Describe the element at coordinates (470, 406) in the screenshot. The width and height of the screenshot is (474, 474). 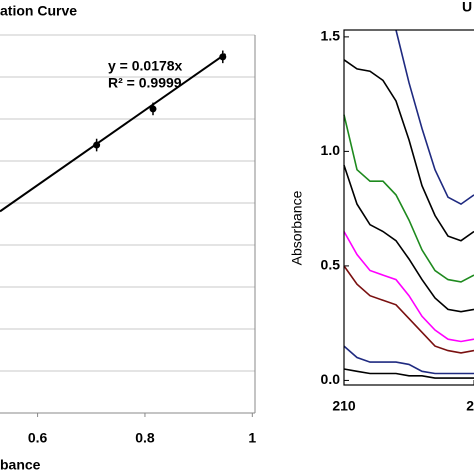
I see `x-tick-label: 2` at that location.